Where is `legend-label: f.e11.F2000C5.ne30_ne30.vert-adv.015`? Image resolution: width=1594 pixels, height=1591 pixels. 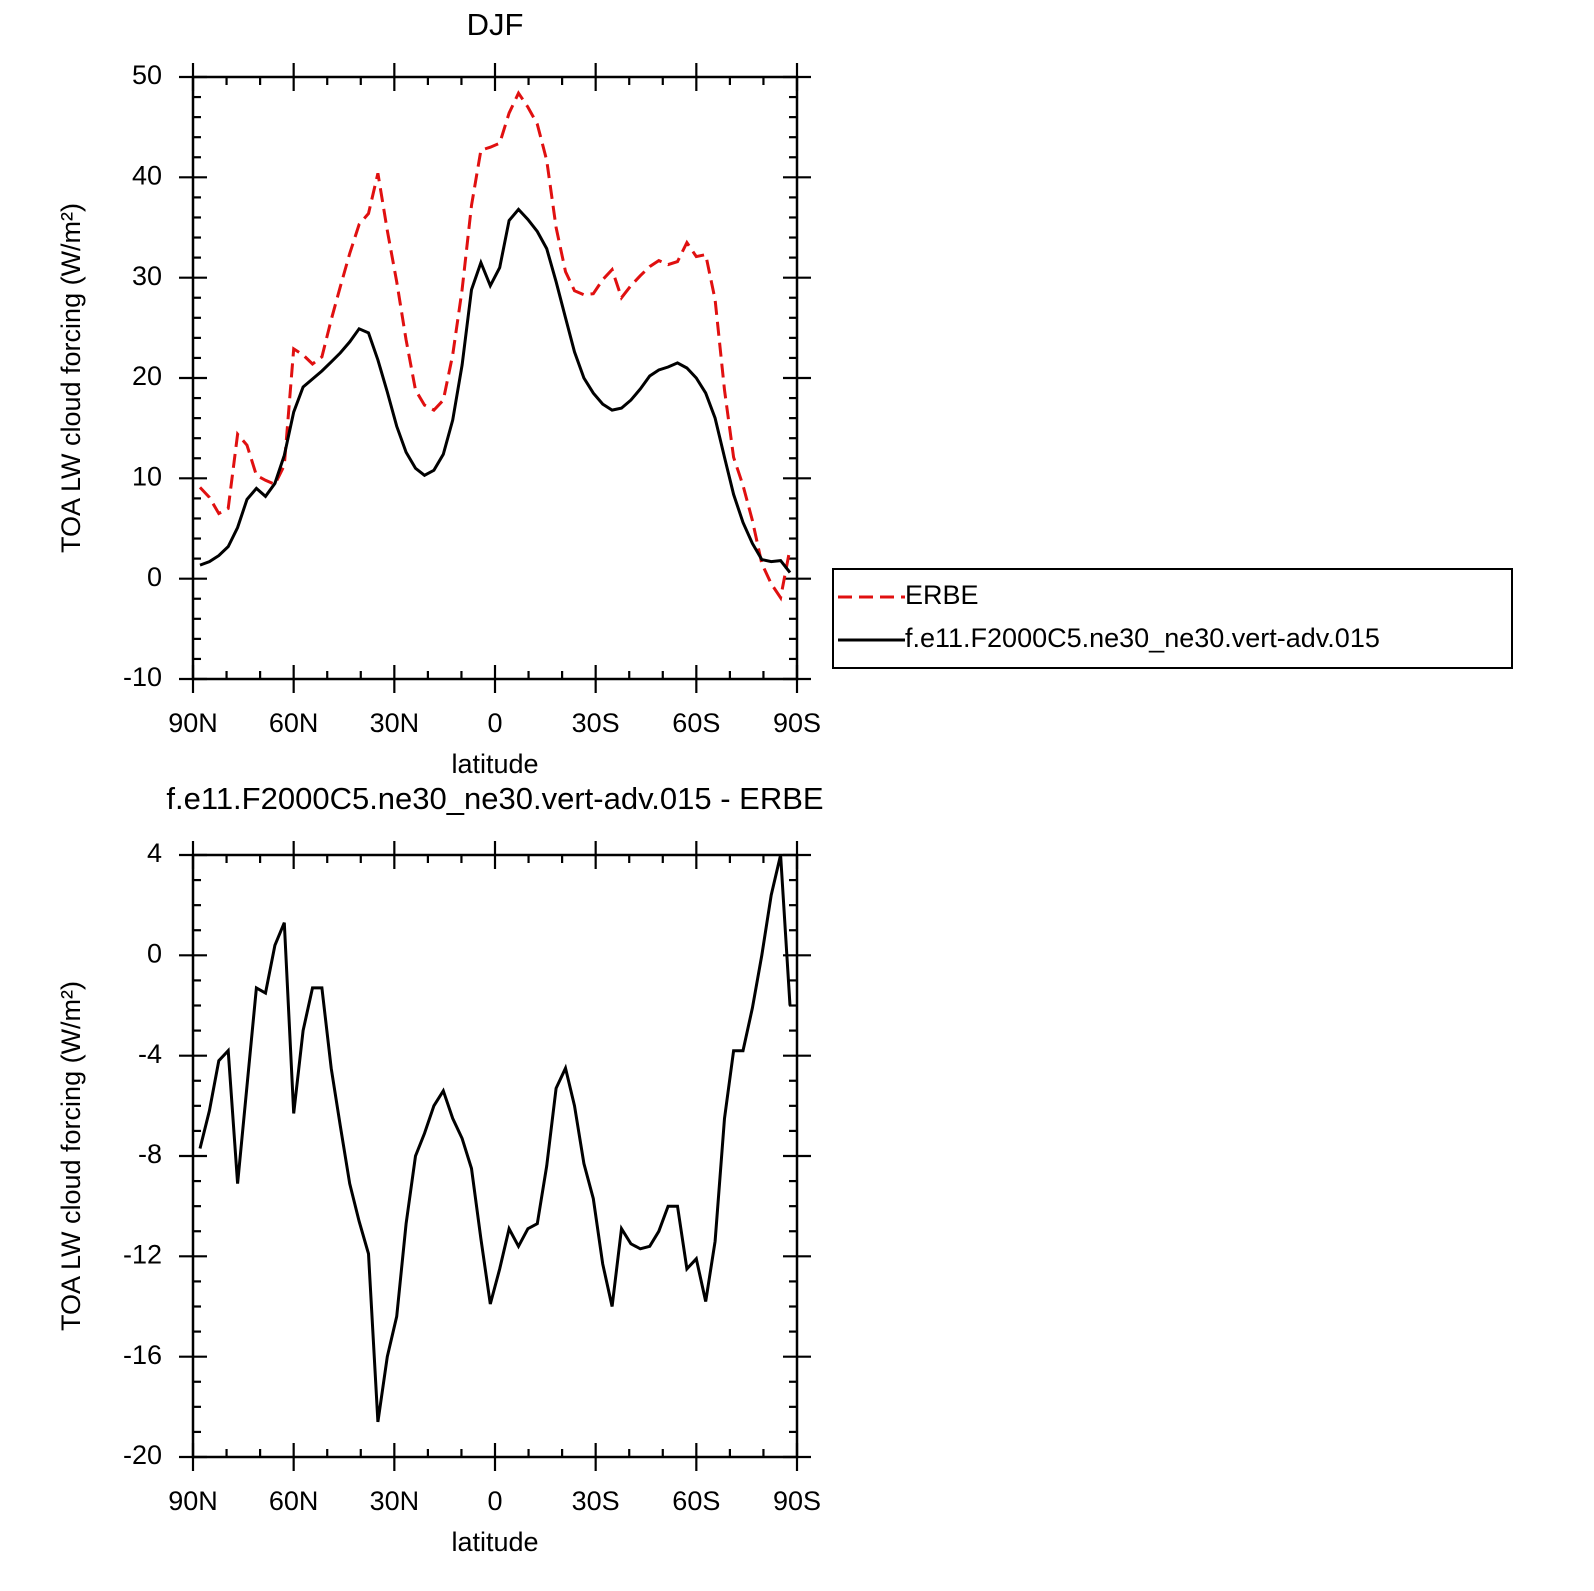
legend-label: f.e11.F2000C5.ne30_ne30.vert-adv.015 is located at coordinates (1142, 638).